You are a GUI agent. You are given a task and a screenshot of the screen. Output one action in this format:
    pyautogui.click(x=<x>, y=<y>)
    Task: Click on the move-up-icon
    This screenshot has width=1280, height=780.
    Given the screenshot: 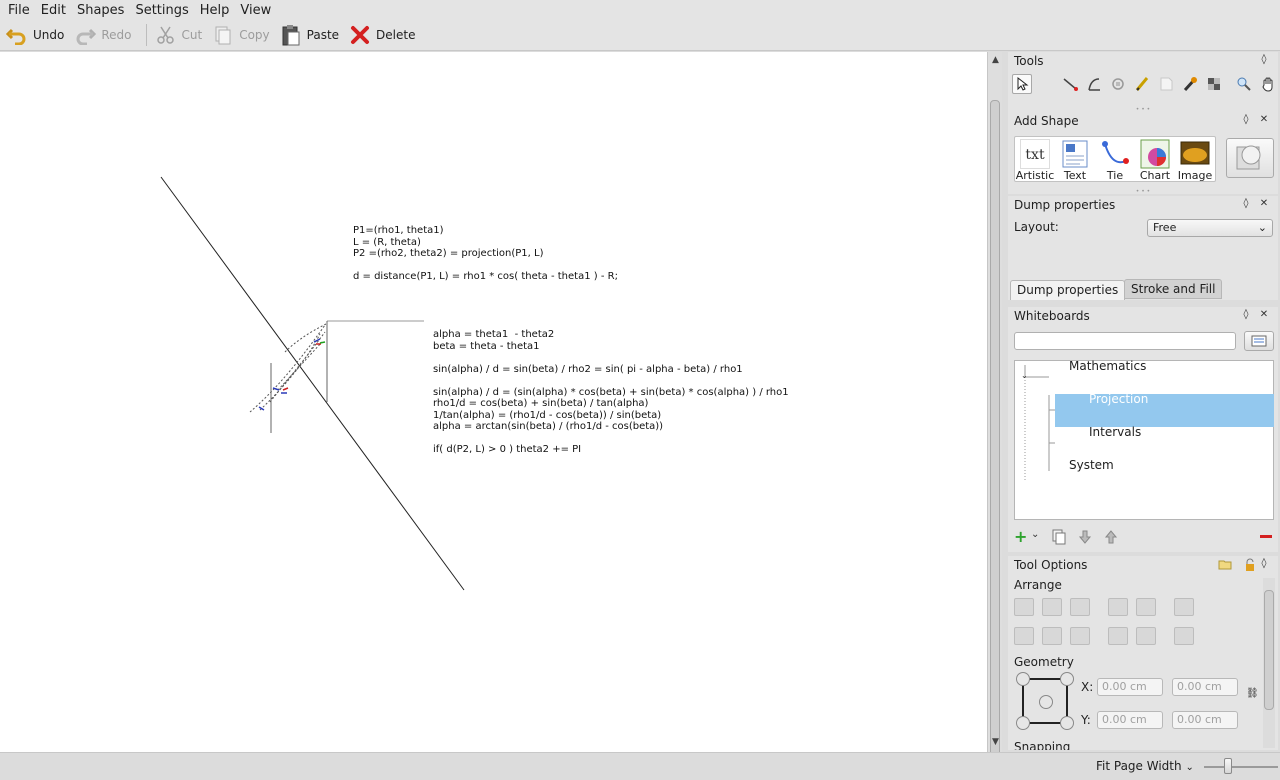 What is the action you would take?
    pyautogui.click(x=1111, y=539)
    